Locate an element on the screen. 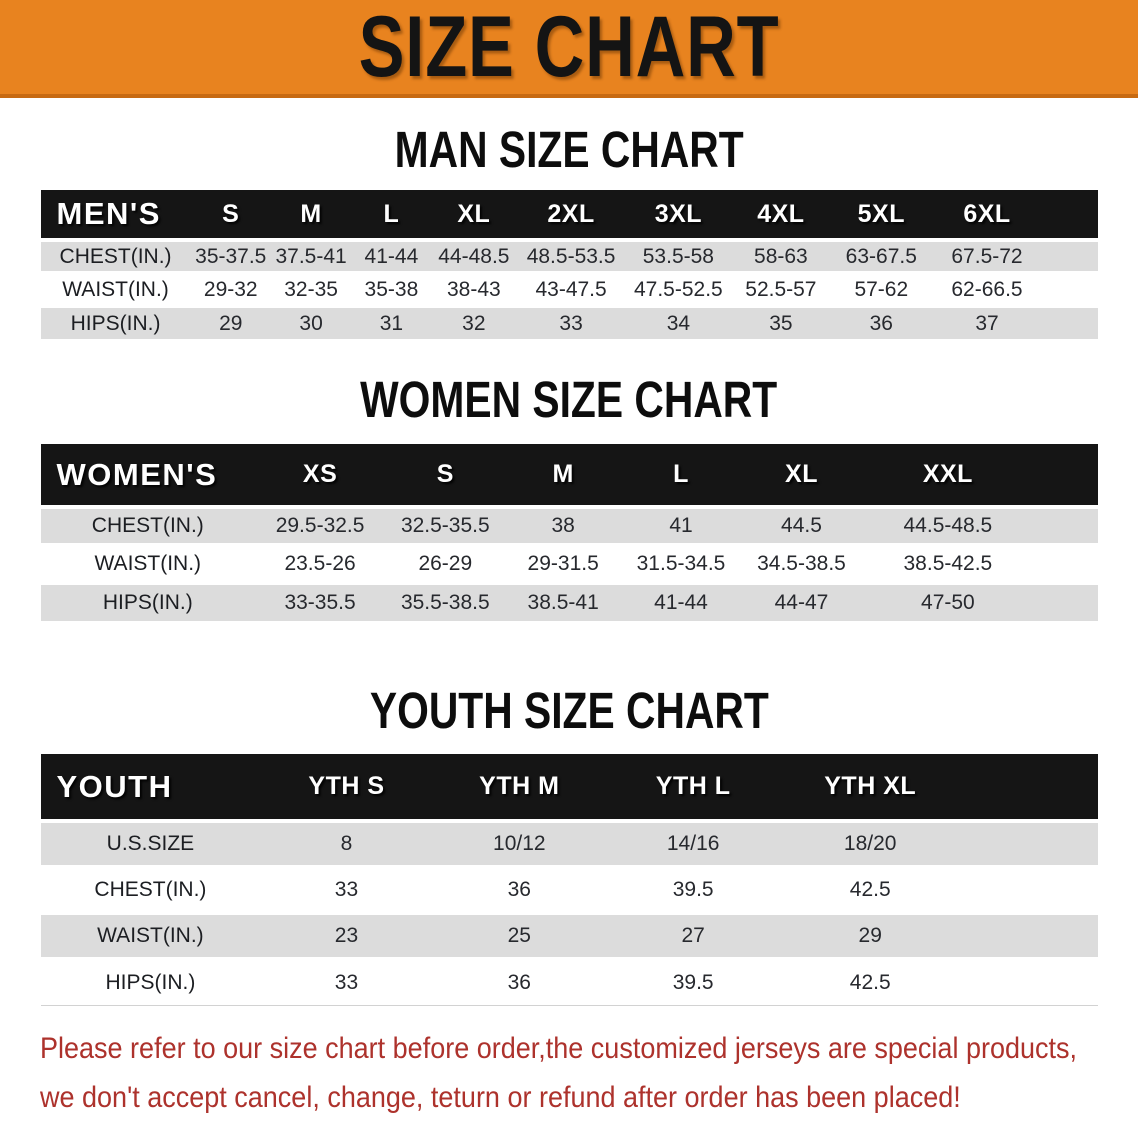 Image resolution: width=1138 pixels, height=1132 pixels. women-header-label: WOMEN'S is located at coordinates (148, 475).